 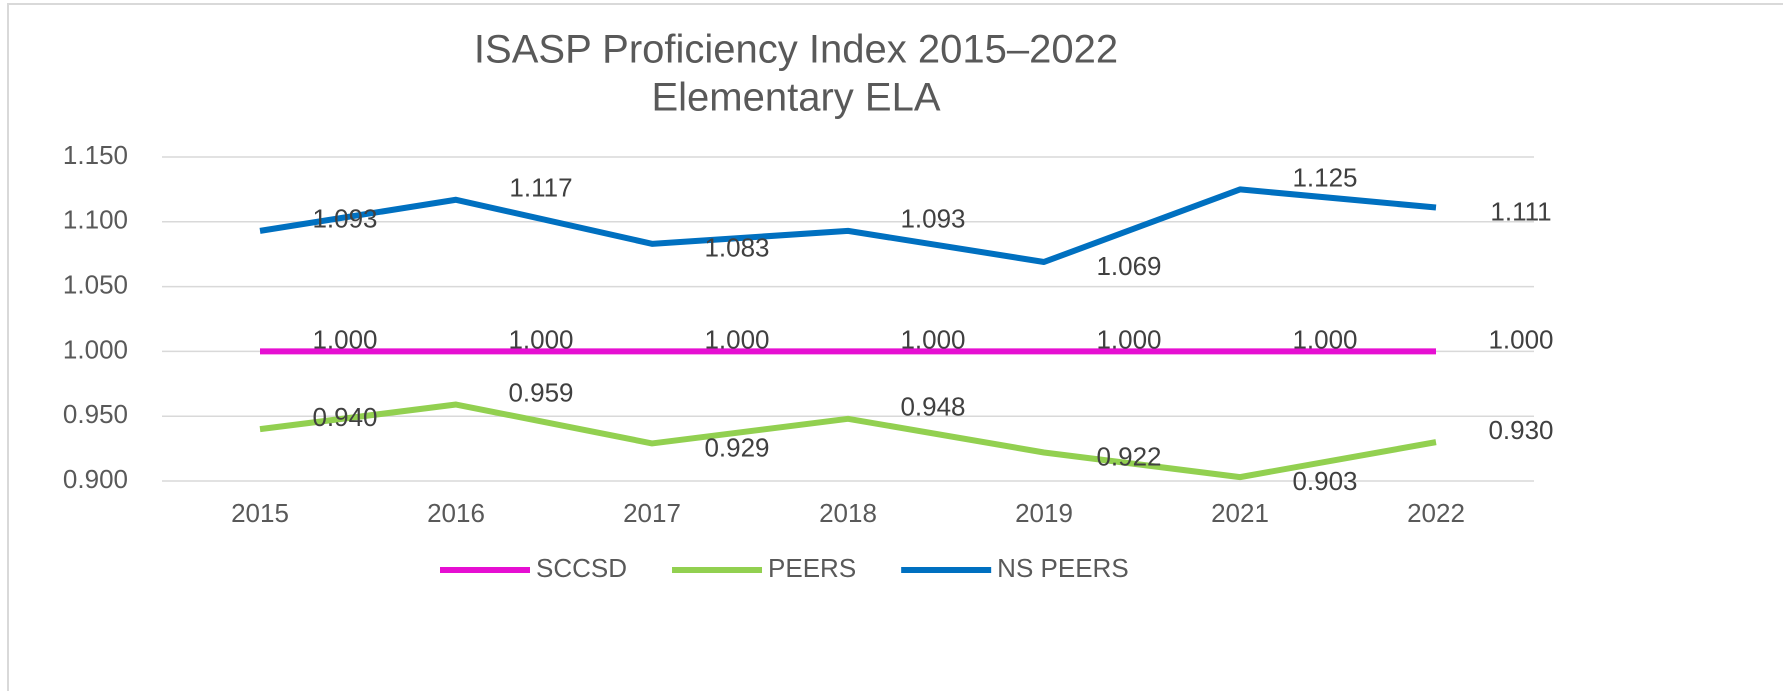 What do you see at coordinates (540, 188) in the screenshot?
I see `value-label: 1.117` at bounding box center [540, 188].